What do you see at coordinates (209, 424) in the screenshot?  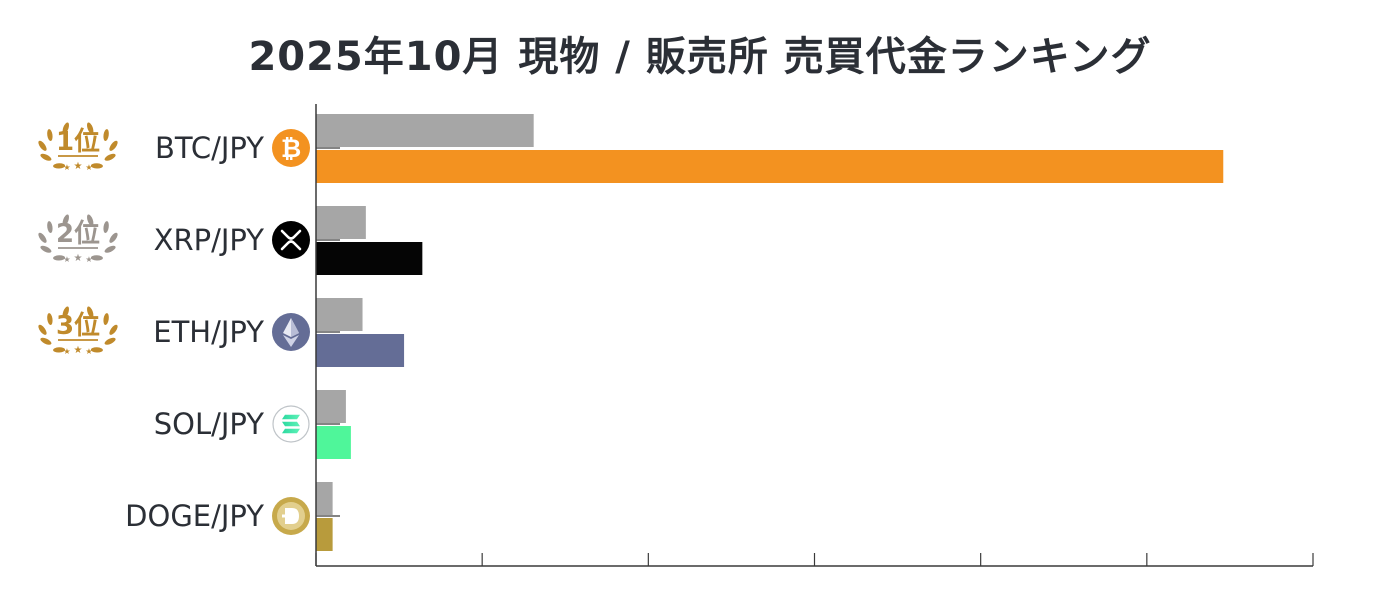 I see `category-label: SOL/JPY` at bounding box center [209, 424].